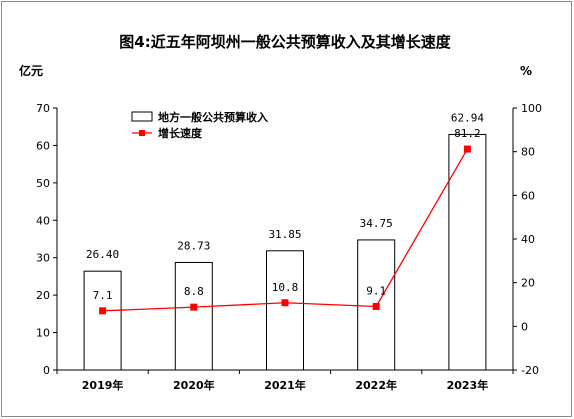 The width and height of the screenshot is (574, 419). I want to click on growth-value-label: 10.8, so click(285, 287).